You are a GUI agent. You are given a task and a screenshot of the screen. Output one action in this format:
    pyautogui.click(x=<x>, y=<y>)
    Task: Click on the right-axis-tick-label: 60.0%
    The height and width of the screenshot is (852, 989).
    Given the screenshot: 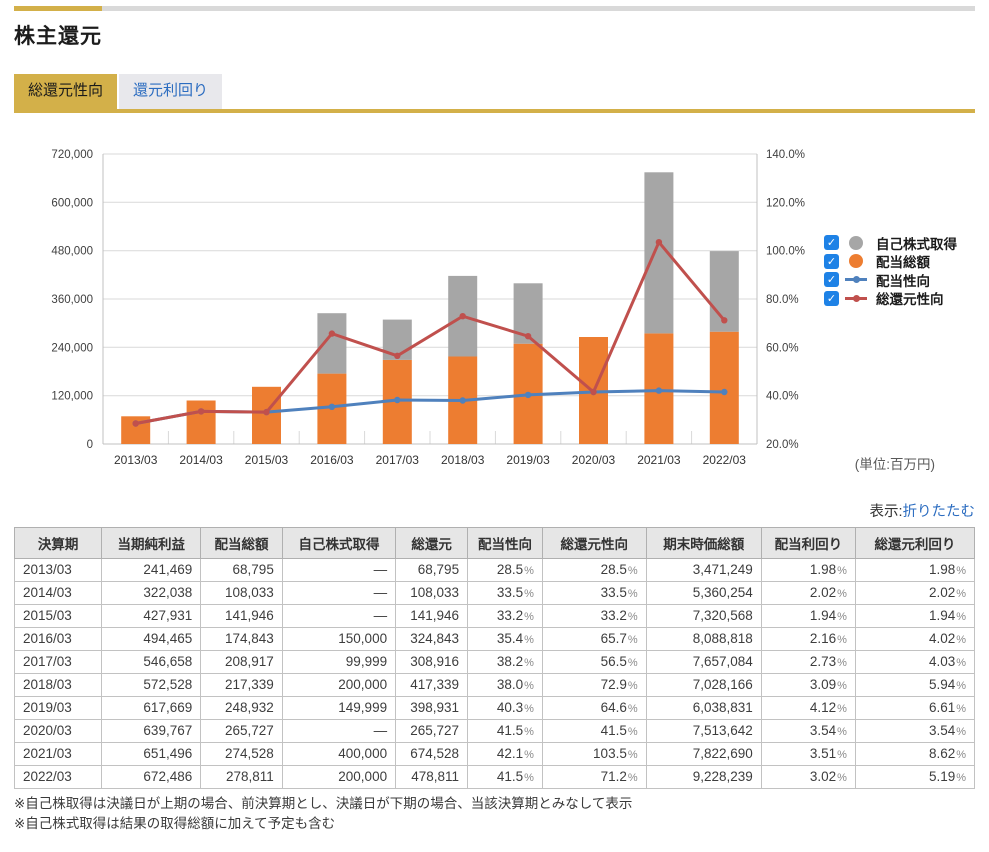 What is the action you would take?
    pyautogui.click(x=782, y=348)
    